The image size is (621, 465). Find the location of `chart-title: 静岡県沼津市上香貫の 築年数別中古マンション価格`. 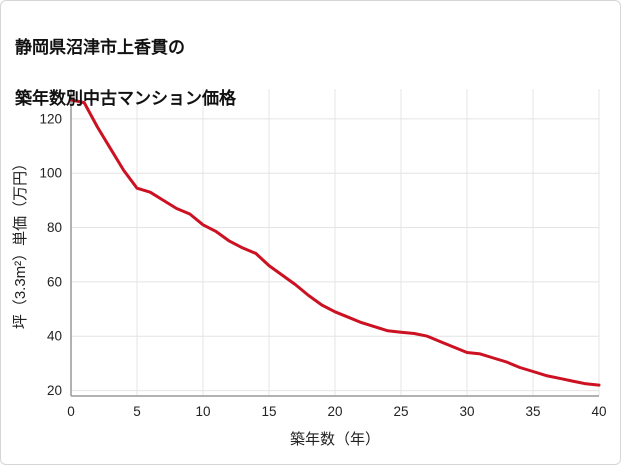

chart-title: 静岡県沼津市上香貫の 築年数別中古マンション価格 is located at coordinates (125, 73).